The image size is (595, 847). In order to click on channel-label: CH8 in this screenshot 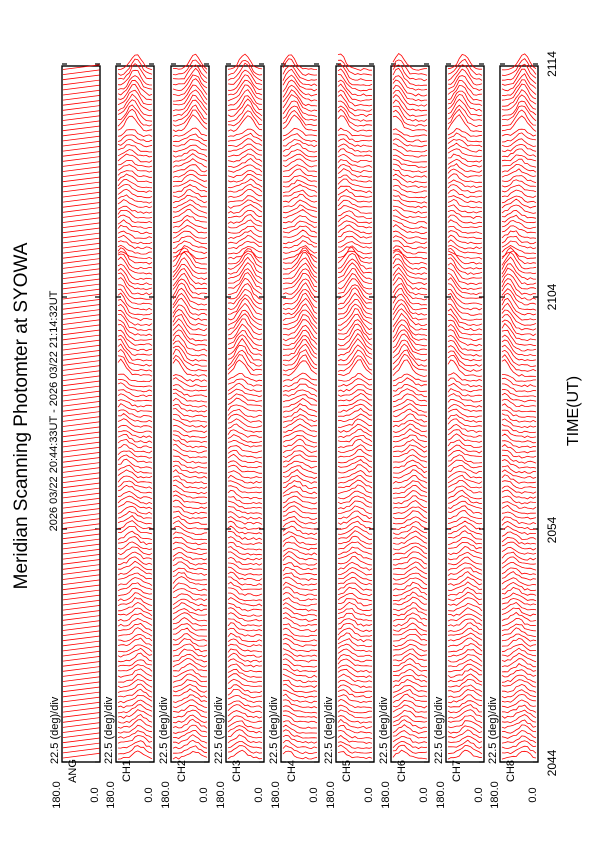, I will do `click(511, 771)`.